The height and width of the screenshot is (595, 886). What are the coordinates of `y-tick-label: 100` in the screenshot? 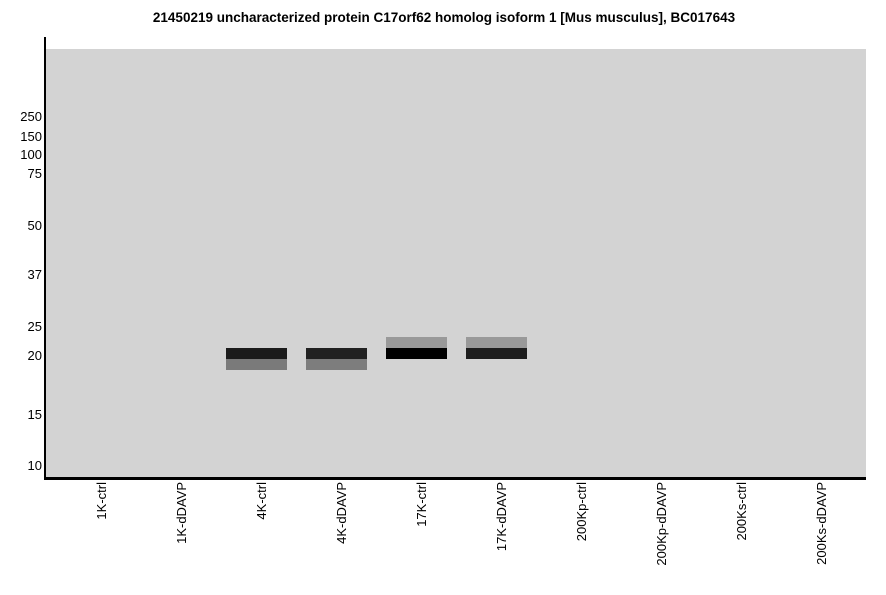 It's located at (31, 154).